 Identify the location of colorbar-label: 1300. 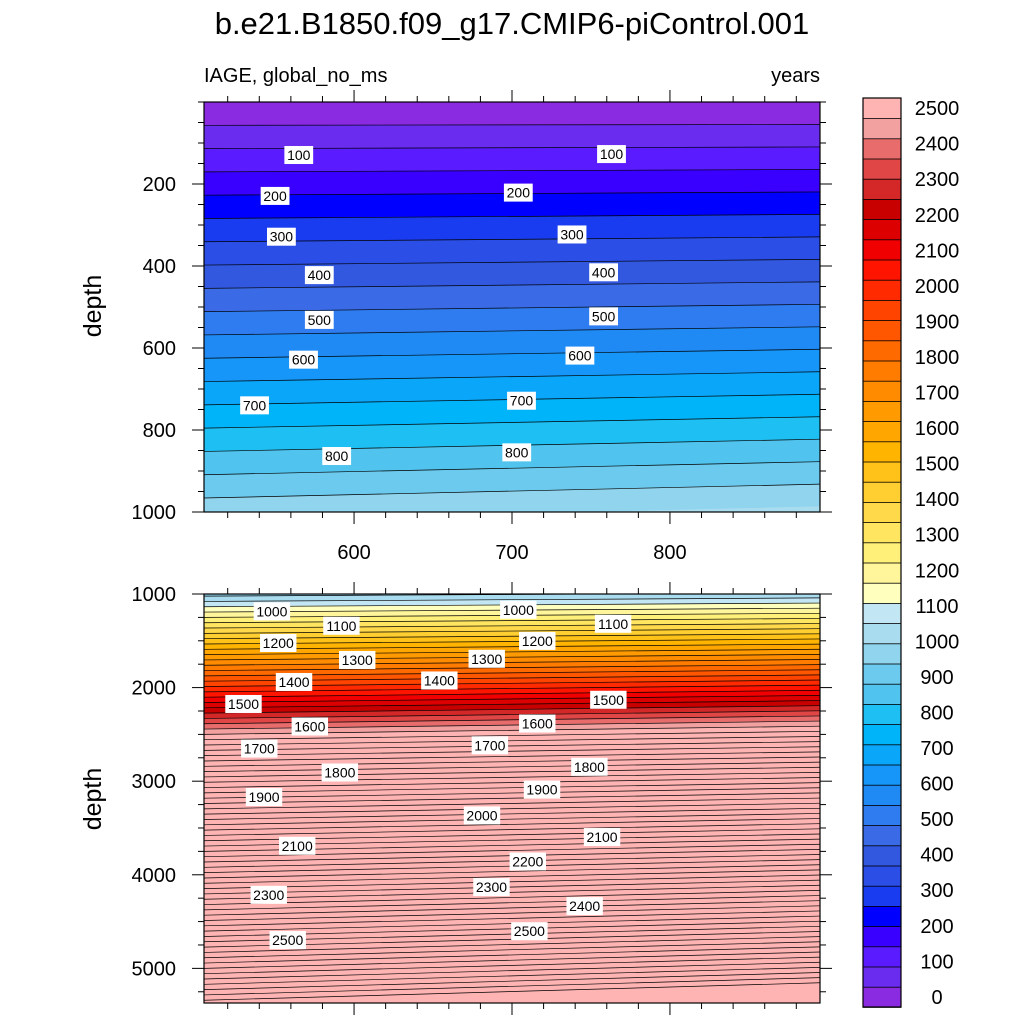
(937, 536).